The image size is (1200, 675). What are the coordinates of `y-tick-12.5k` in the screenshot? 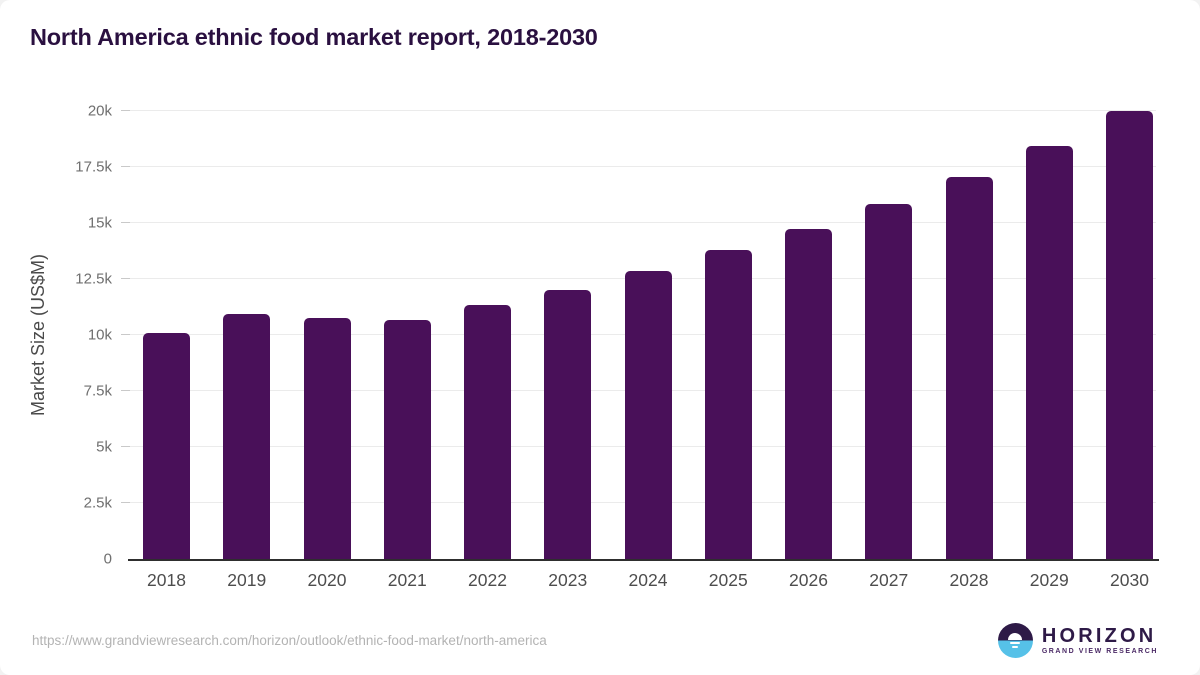 It's located at (125, 278).